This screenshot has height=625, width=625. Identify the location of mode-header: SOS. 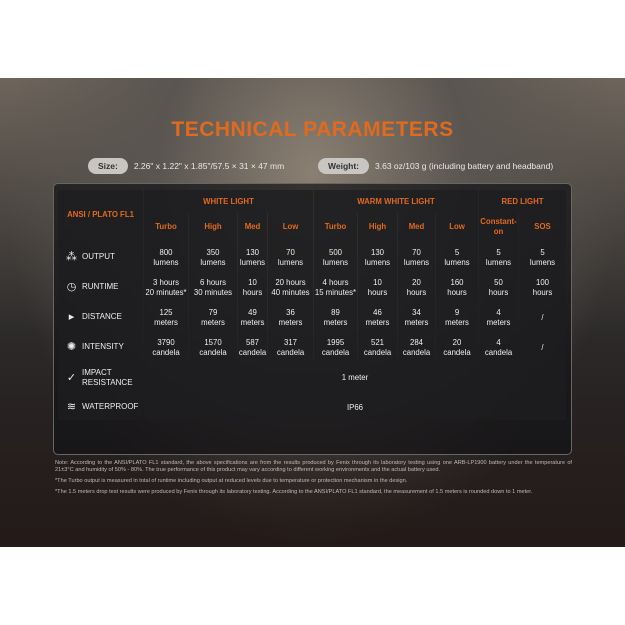
(542, 226).